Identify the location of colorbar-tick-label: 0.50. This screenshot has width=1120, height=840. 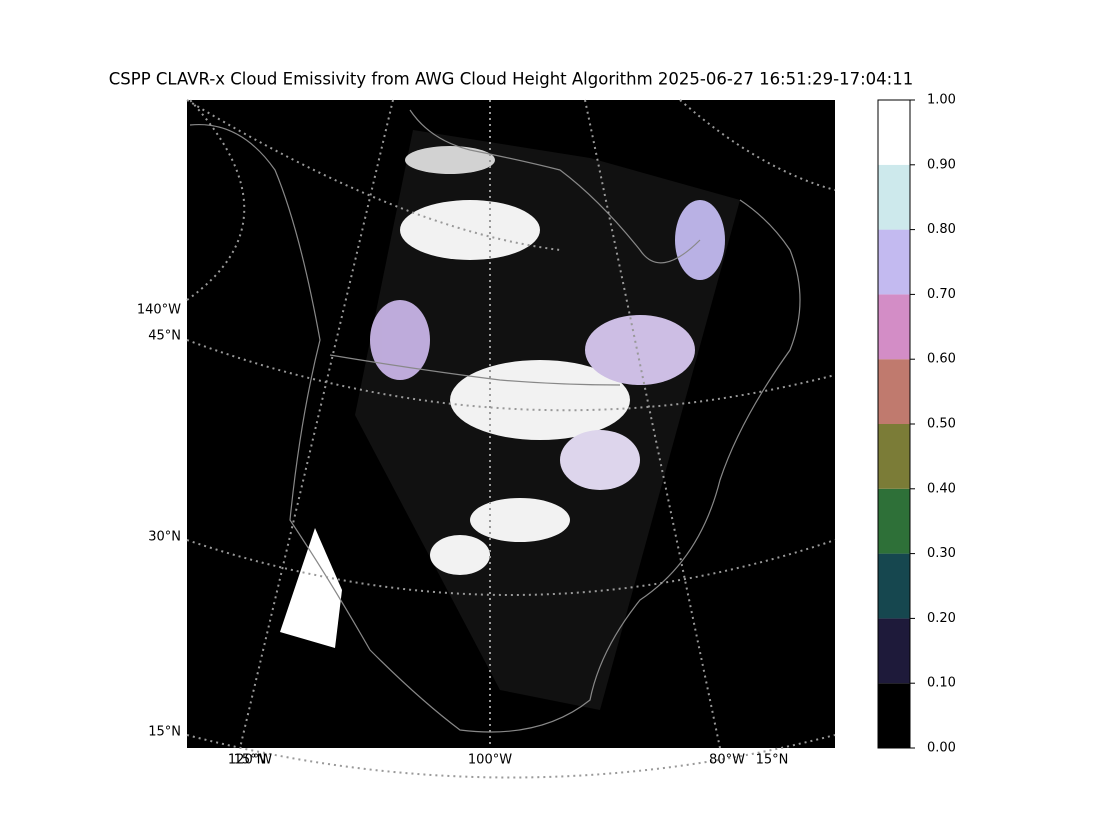
(941, 424).